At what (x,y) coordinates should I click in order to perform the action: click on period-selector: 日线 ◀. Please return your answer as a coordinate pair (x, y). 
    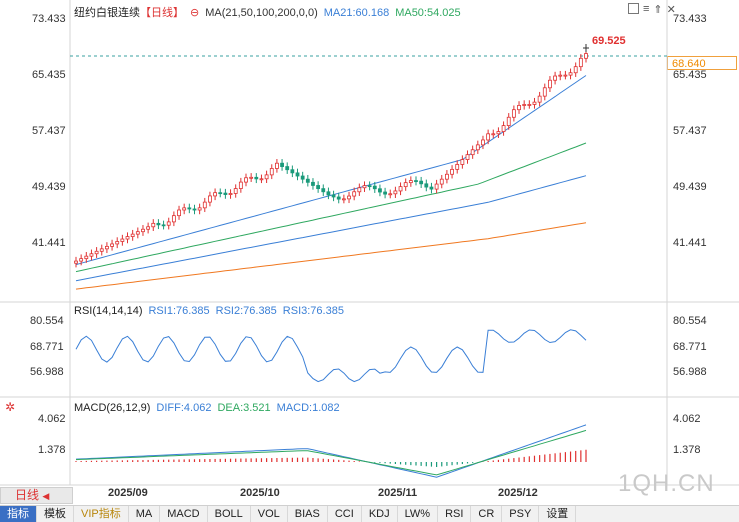
    Looking at the image, I should click on (36, 495).